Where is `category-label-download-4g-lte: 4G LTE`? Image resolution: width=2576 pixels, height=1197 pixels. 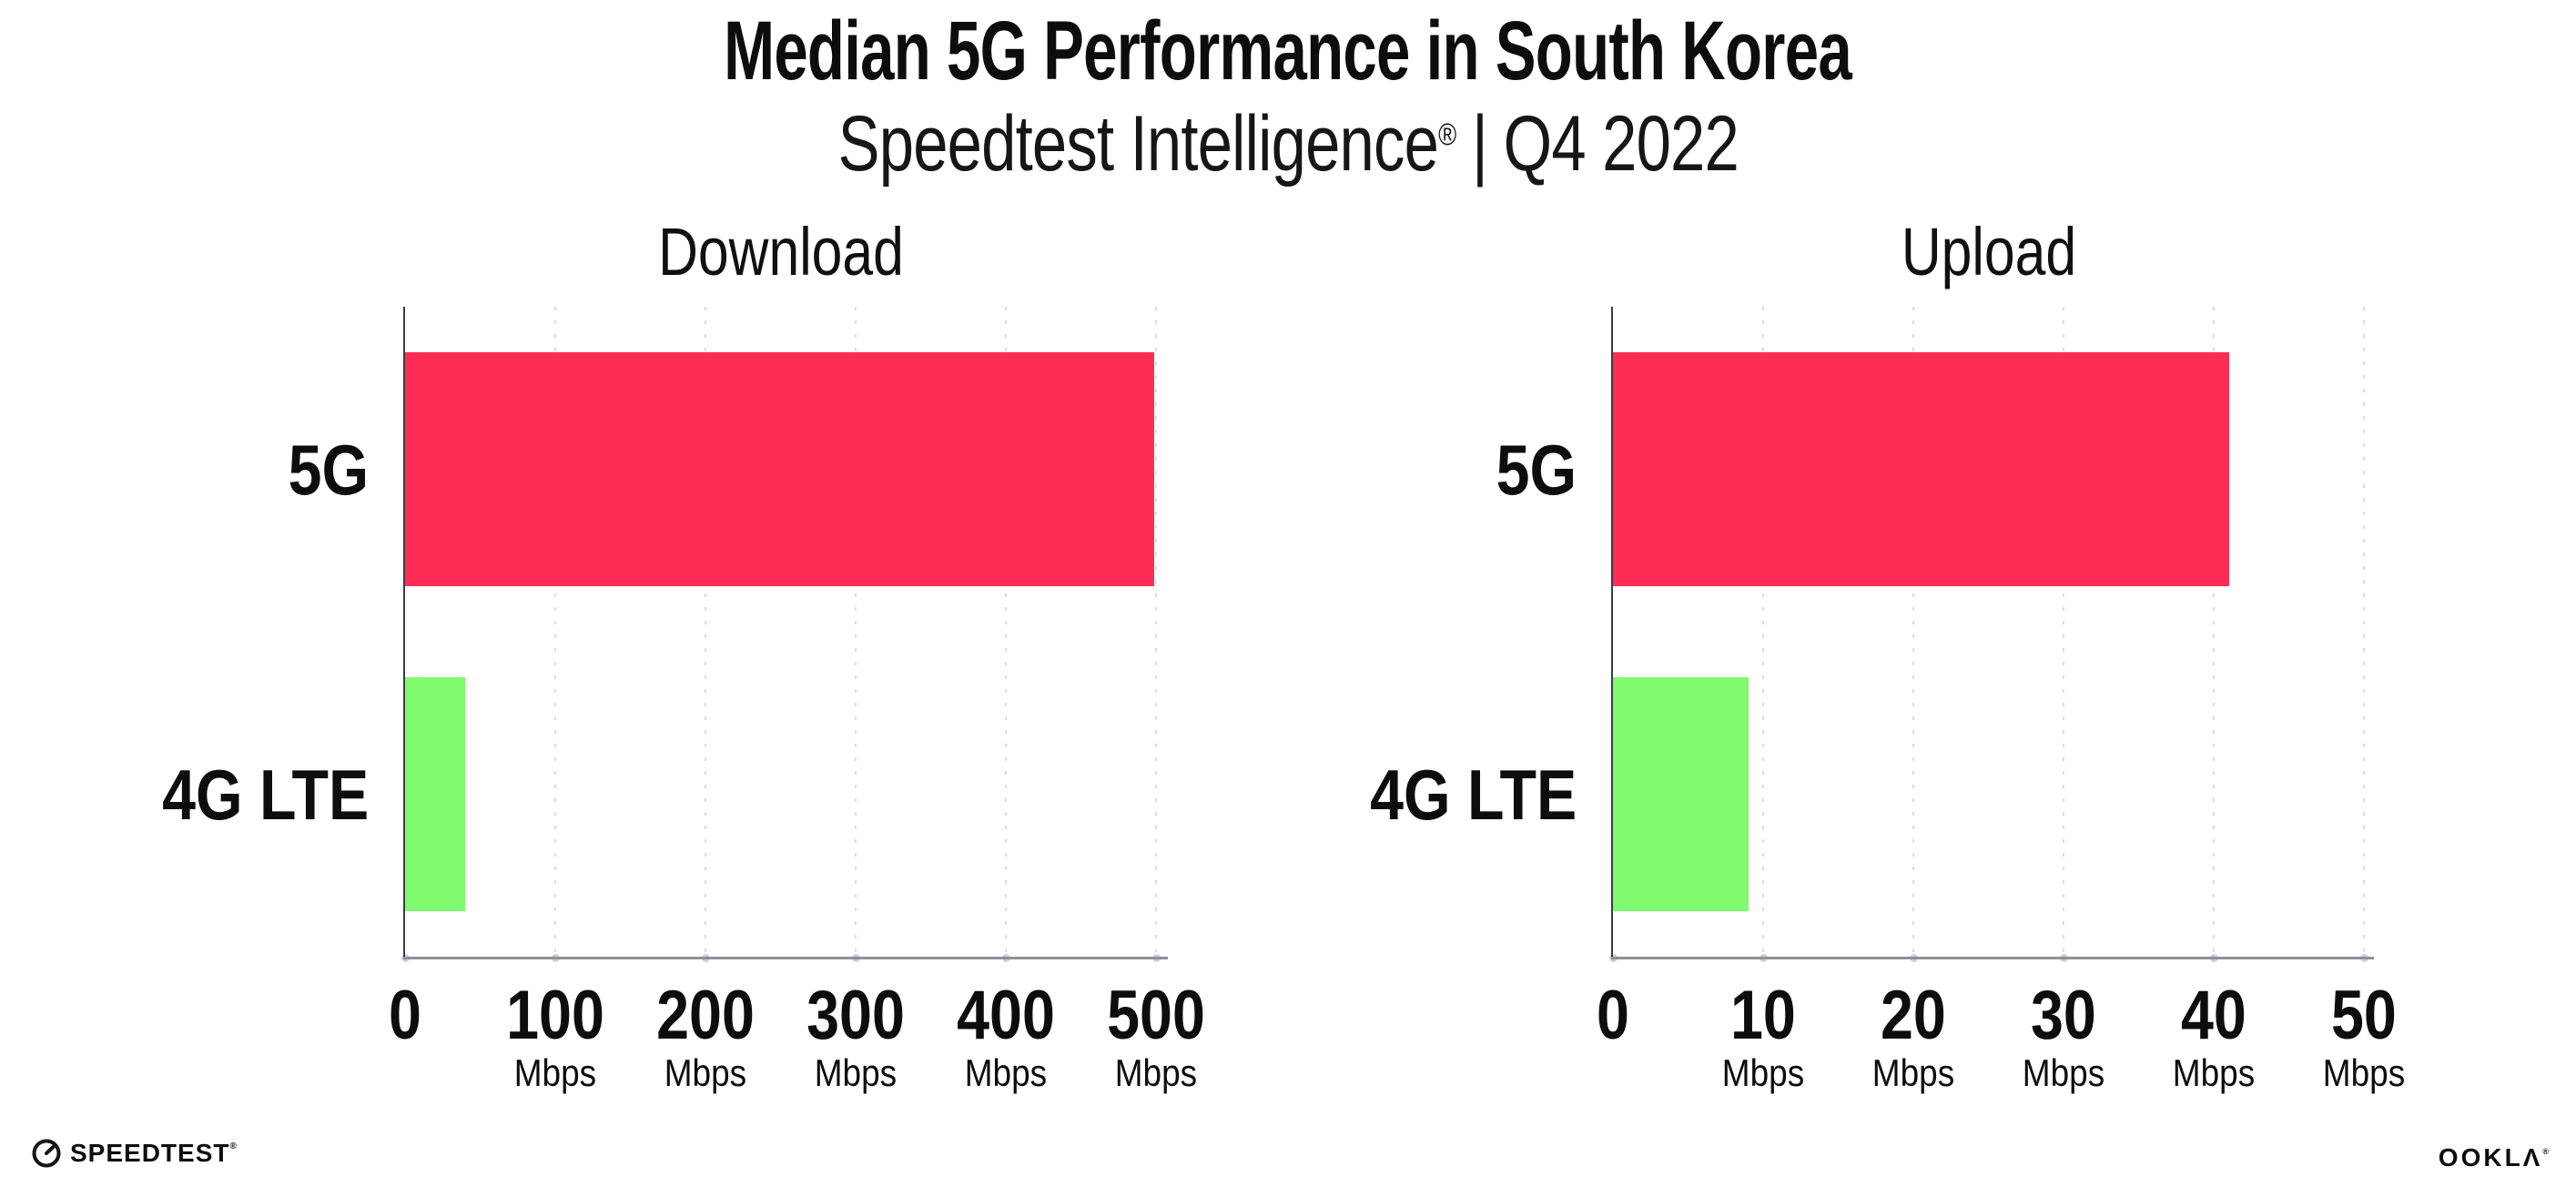 category-label-download-4g-lte: 4G LTE is located at coordinates (184, 795).